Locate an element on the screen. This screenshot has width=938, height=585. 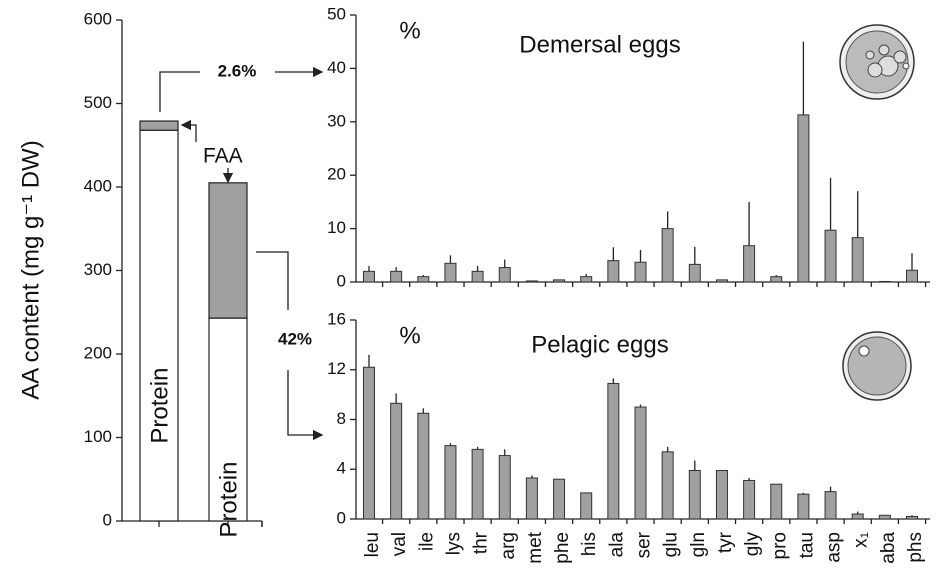
x-tick-label: phe is located at coordinates (562, 548).